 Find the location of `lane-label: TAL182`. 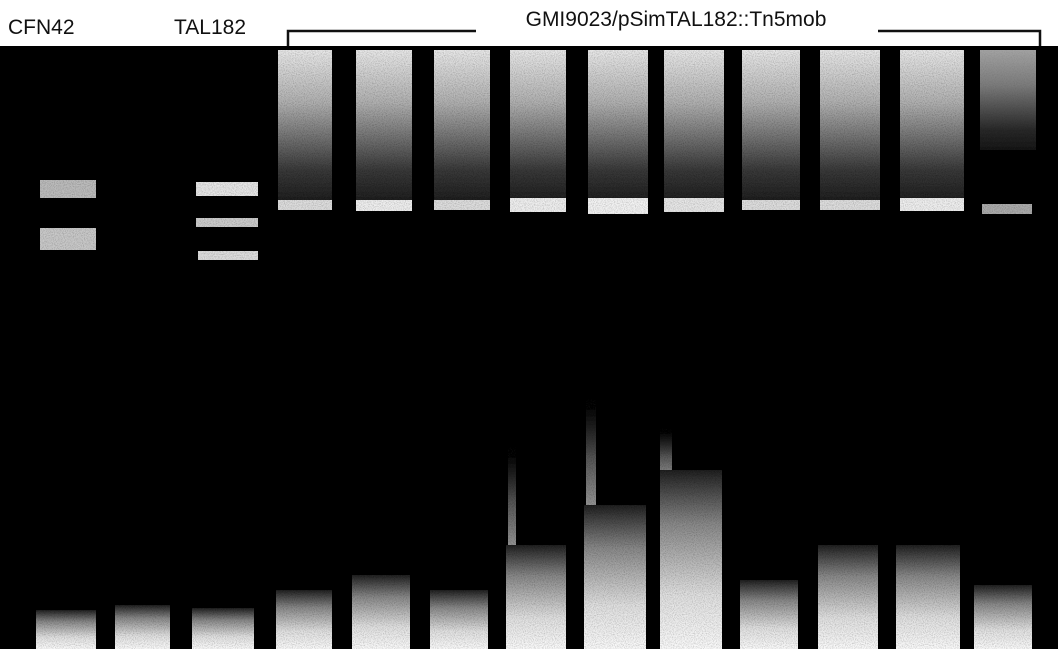

lane-label: TAL182 is located at coordinates (210, 27).